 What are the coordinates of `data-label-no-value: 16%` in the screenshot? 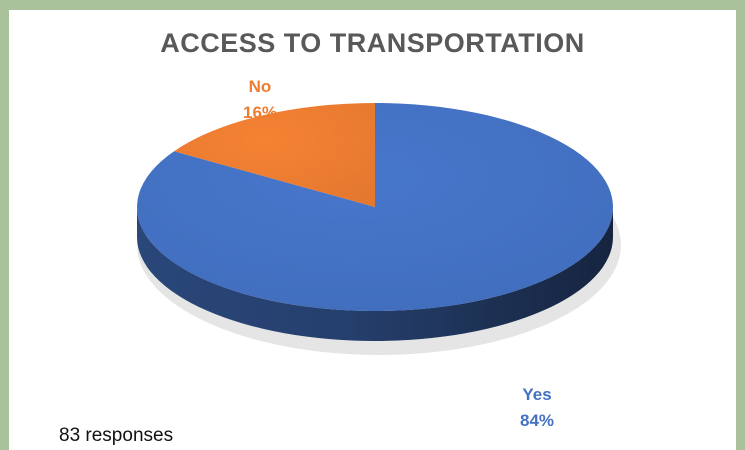 It's located at (260, 112).